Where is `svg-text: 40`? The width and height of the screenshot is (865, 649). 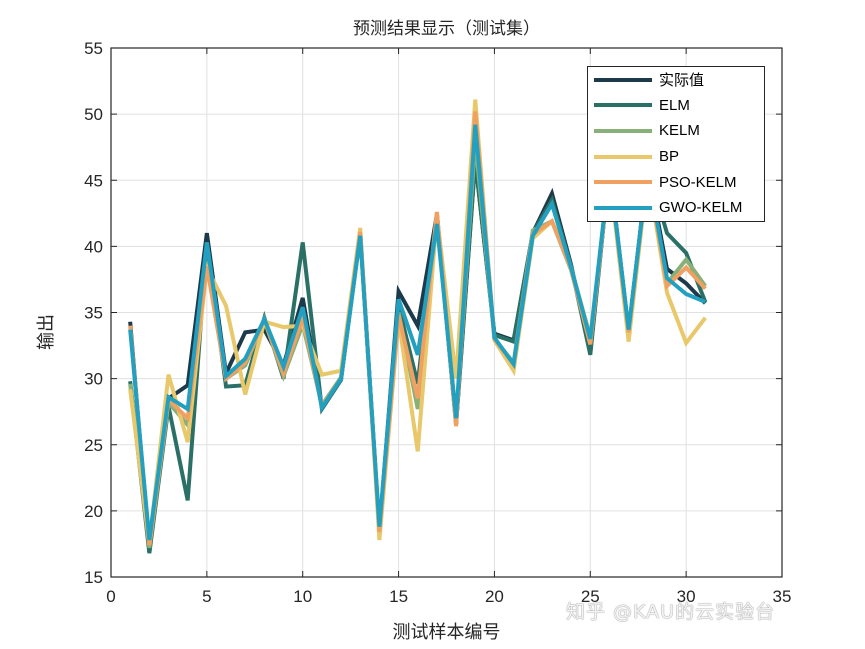
svg-text: 40 is located at coordinates (93, 246).